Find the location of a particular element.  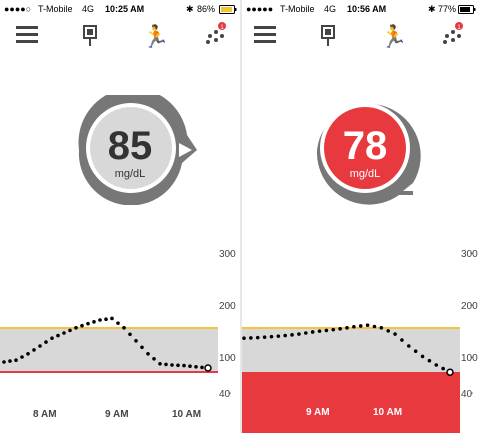

notification-badge is located at coordinates (222, 26).